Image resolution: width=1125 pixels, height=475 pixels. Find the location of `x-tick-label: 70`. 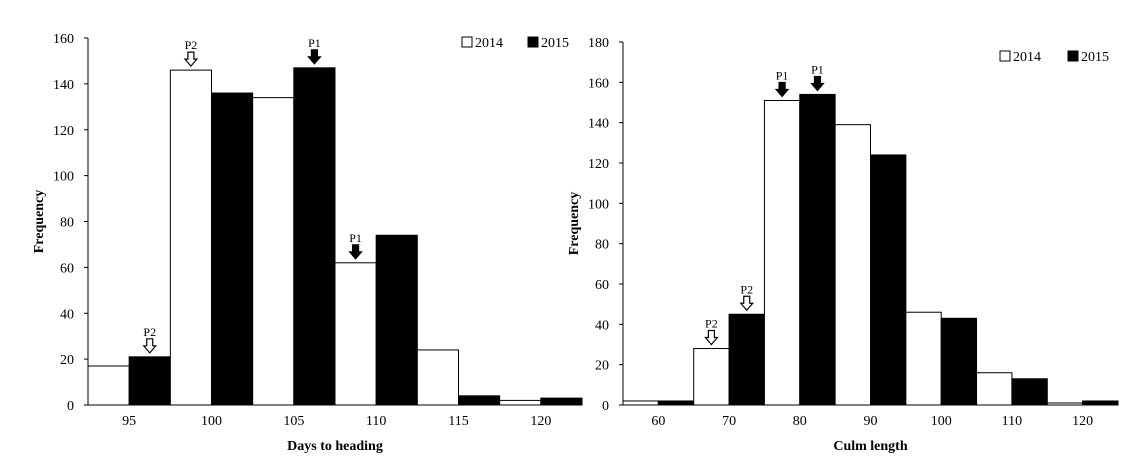

x-tick-label: 70 is located at coordinates (729, 421).